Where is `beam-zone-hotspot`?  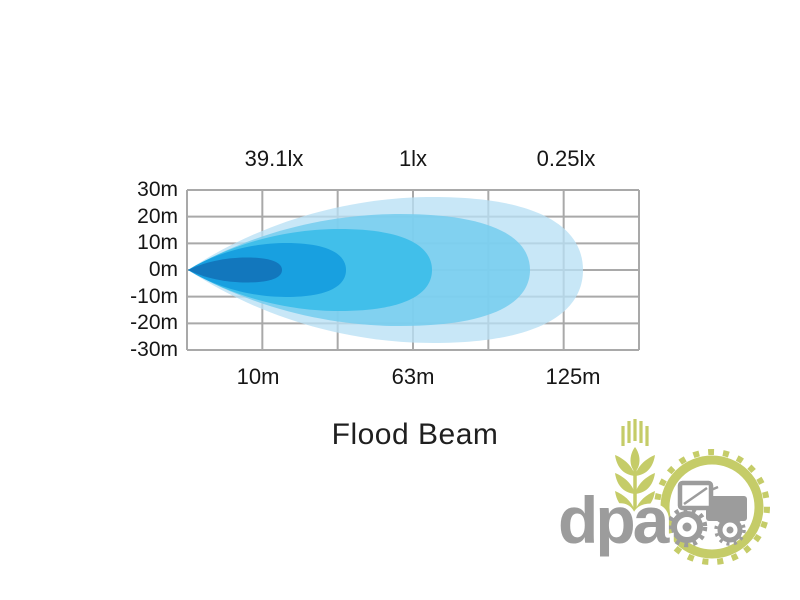 beam-zone-hotspot is located at coordinates (235, 270).